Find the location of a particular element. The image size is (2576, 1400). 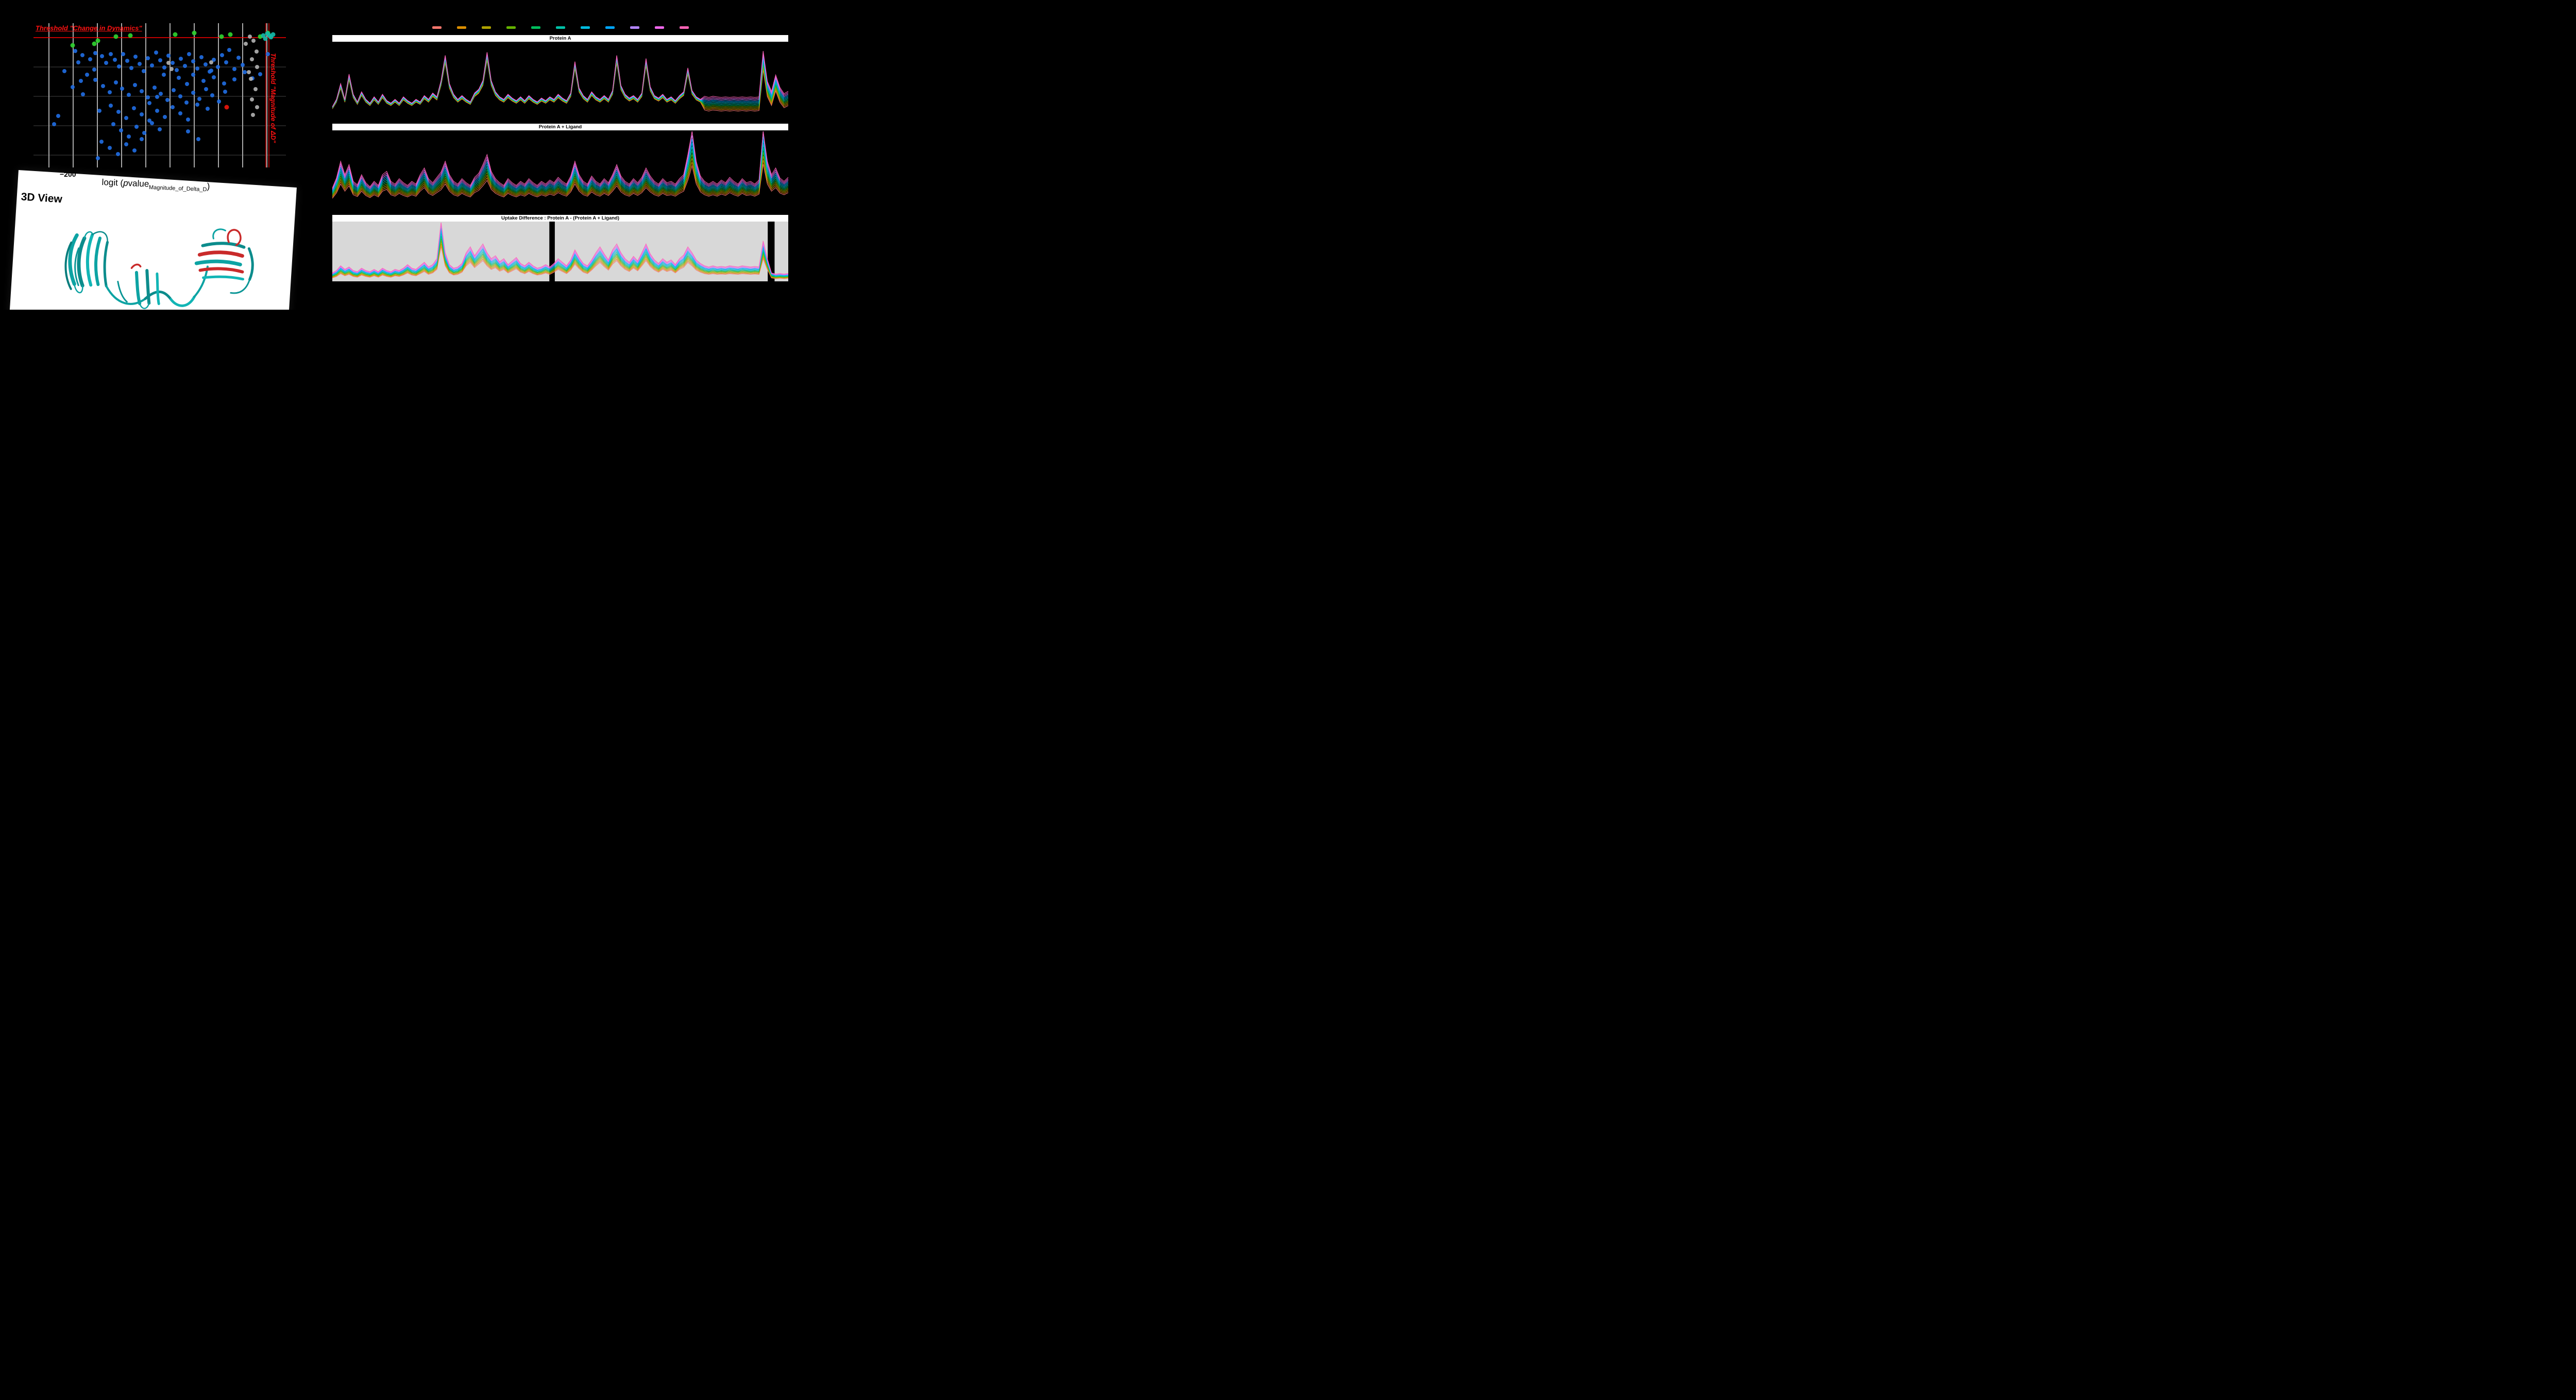

peptide-point-significant-both is located at coordinates (226, 107).